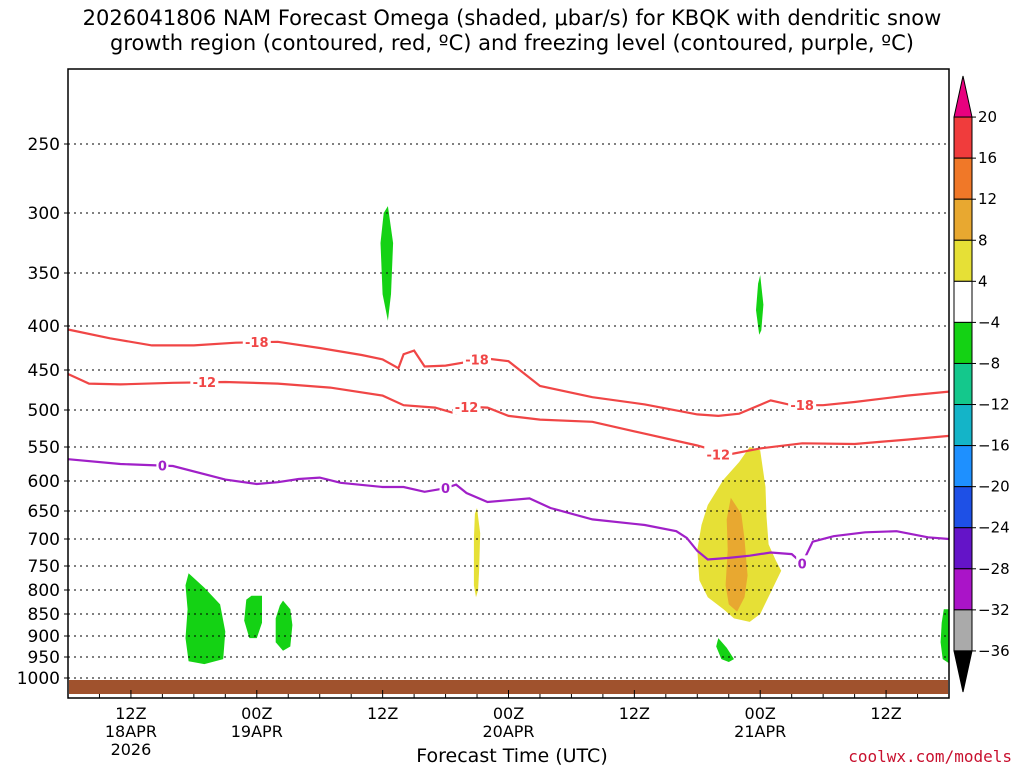 This screenshot has height=768, width=1024. Describe the element at coordinates (987, 117) in the screenshot. I see `colorbar-label-20: 20` at that location.